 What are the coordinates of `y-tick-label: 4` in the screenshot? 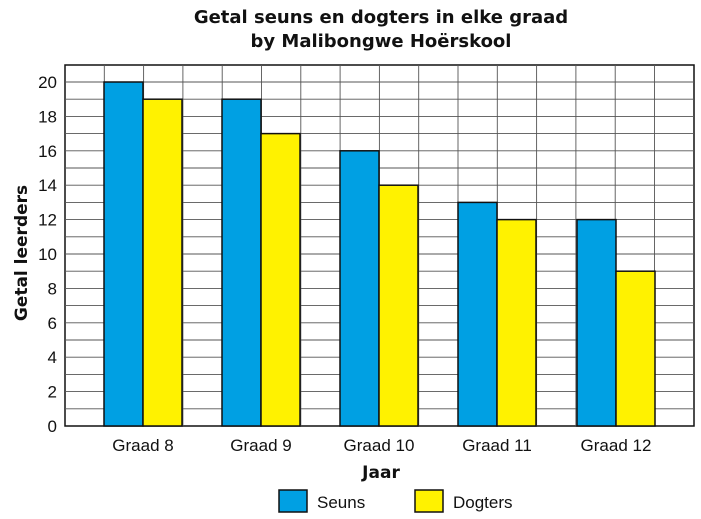 It's located at (52, 357).